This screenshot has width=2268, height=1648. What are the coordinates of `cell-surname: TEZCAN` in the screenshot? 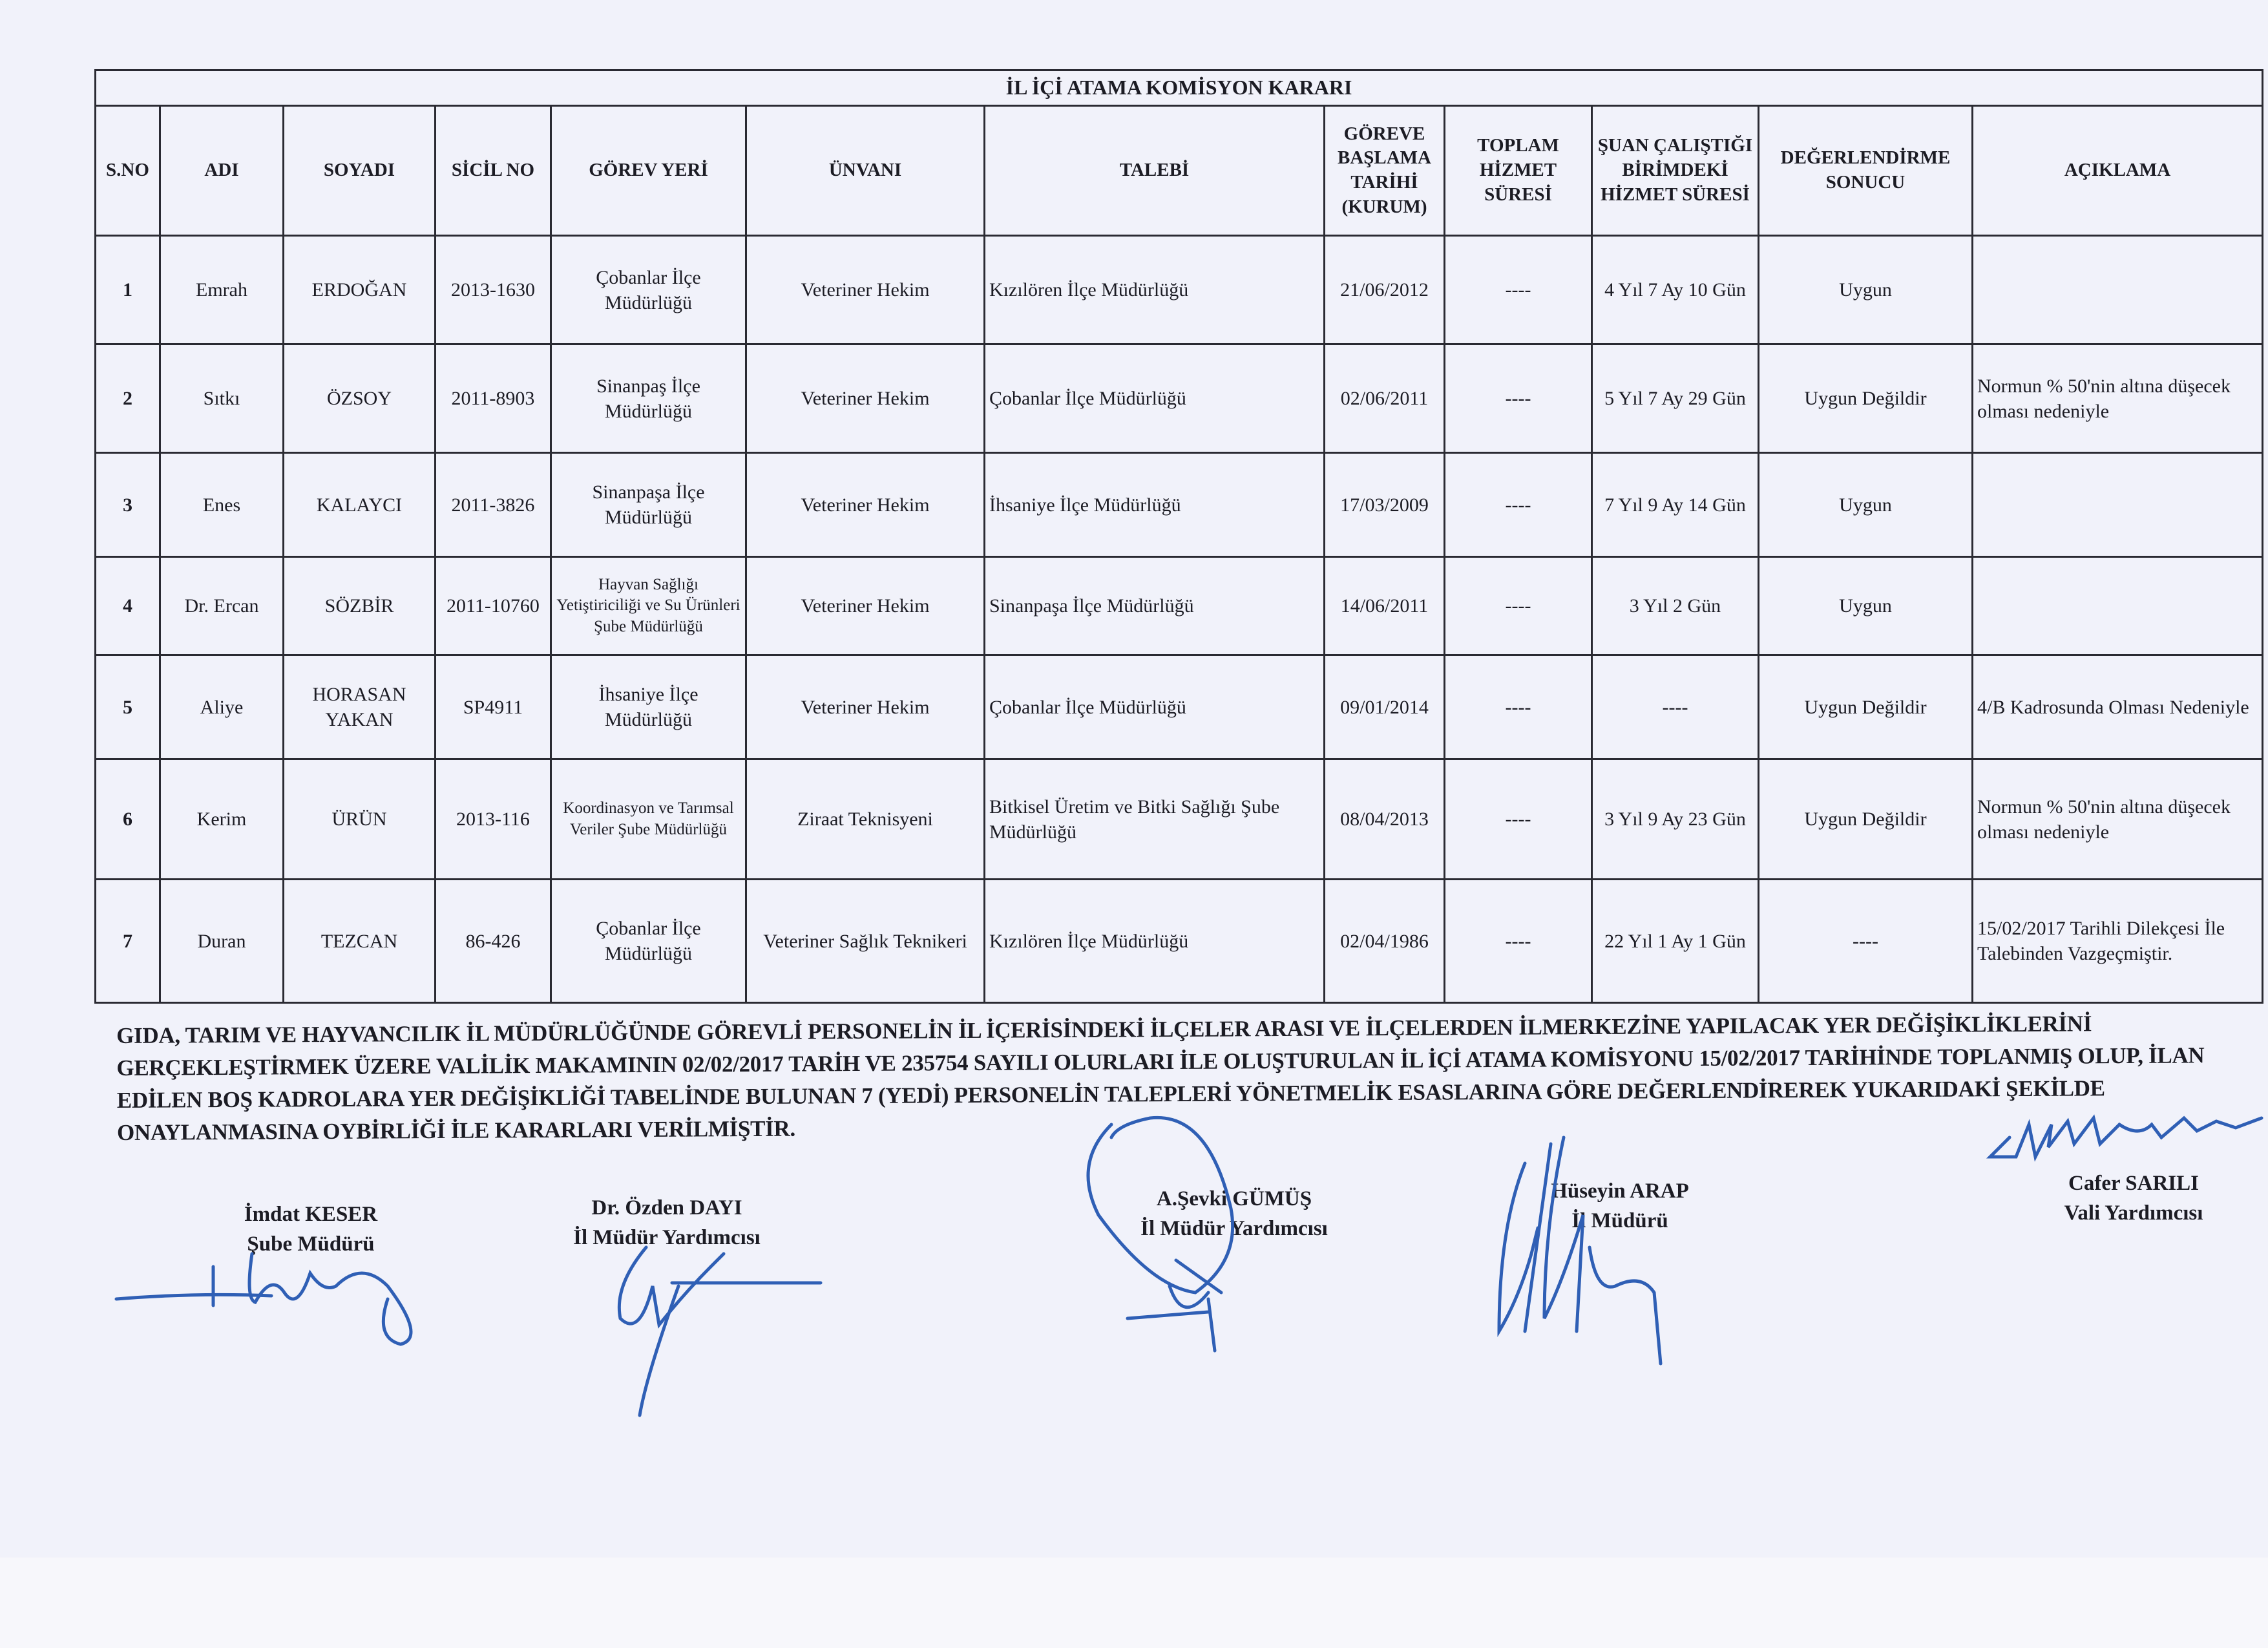 It's located at (359, 941).